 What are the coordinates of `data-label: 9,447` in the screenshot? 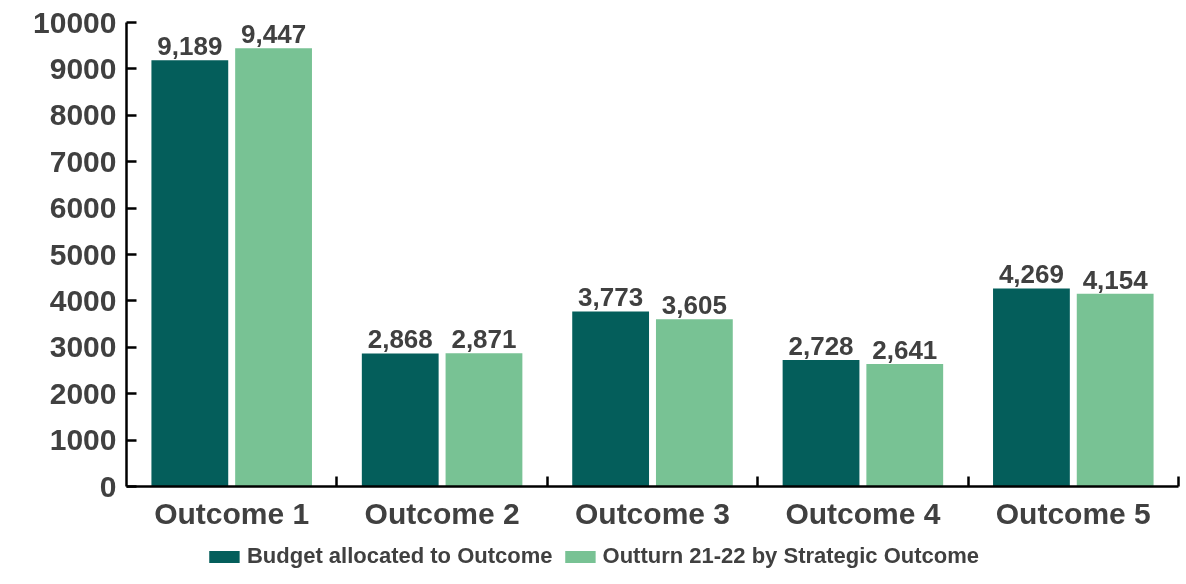 It's located at (274, 34).